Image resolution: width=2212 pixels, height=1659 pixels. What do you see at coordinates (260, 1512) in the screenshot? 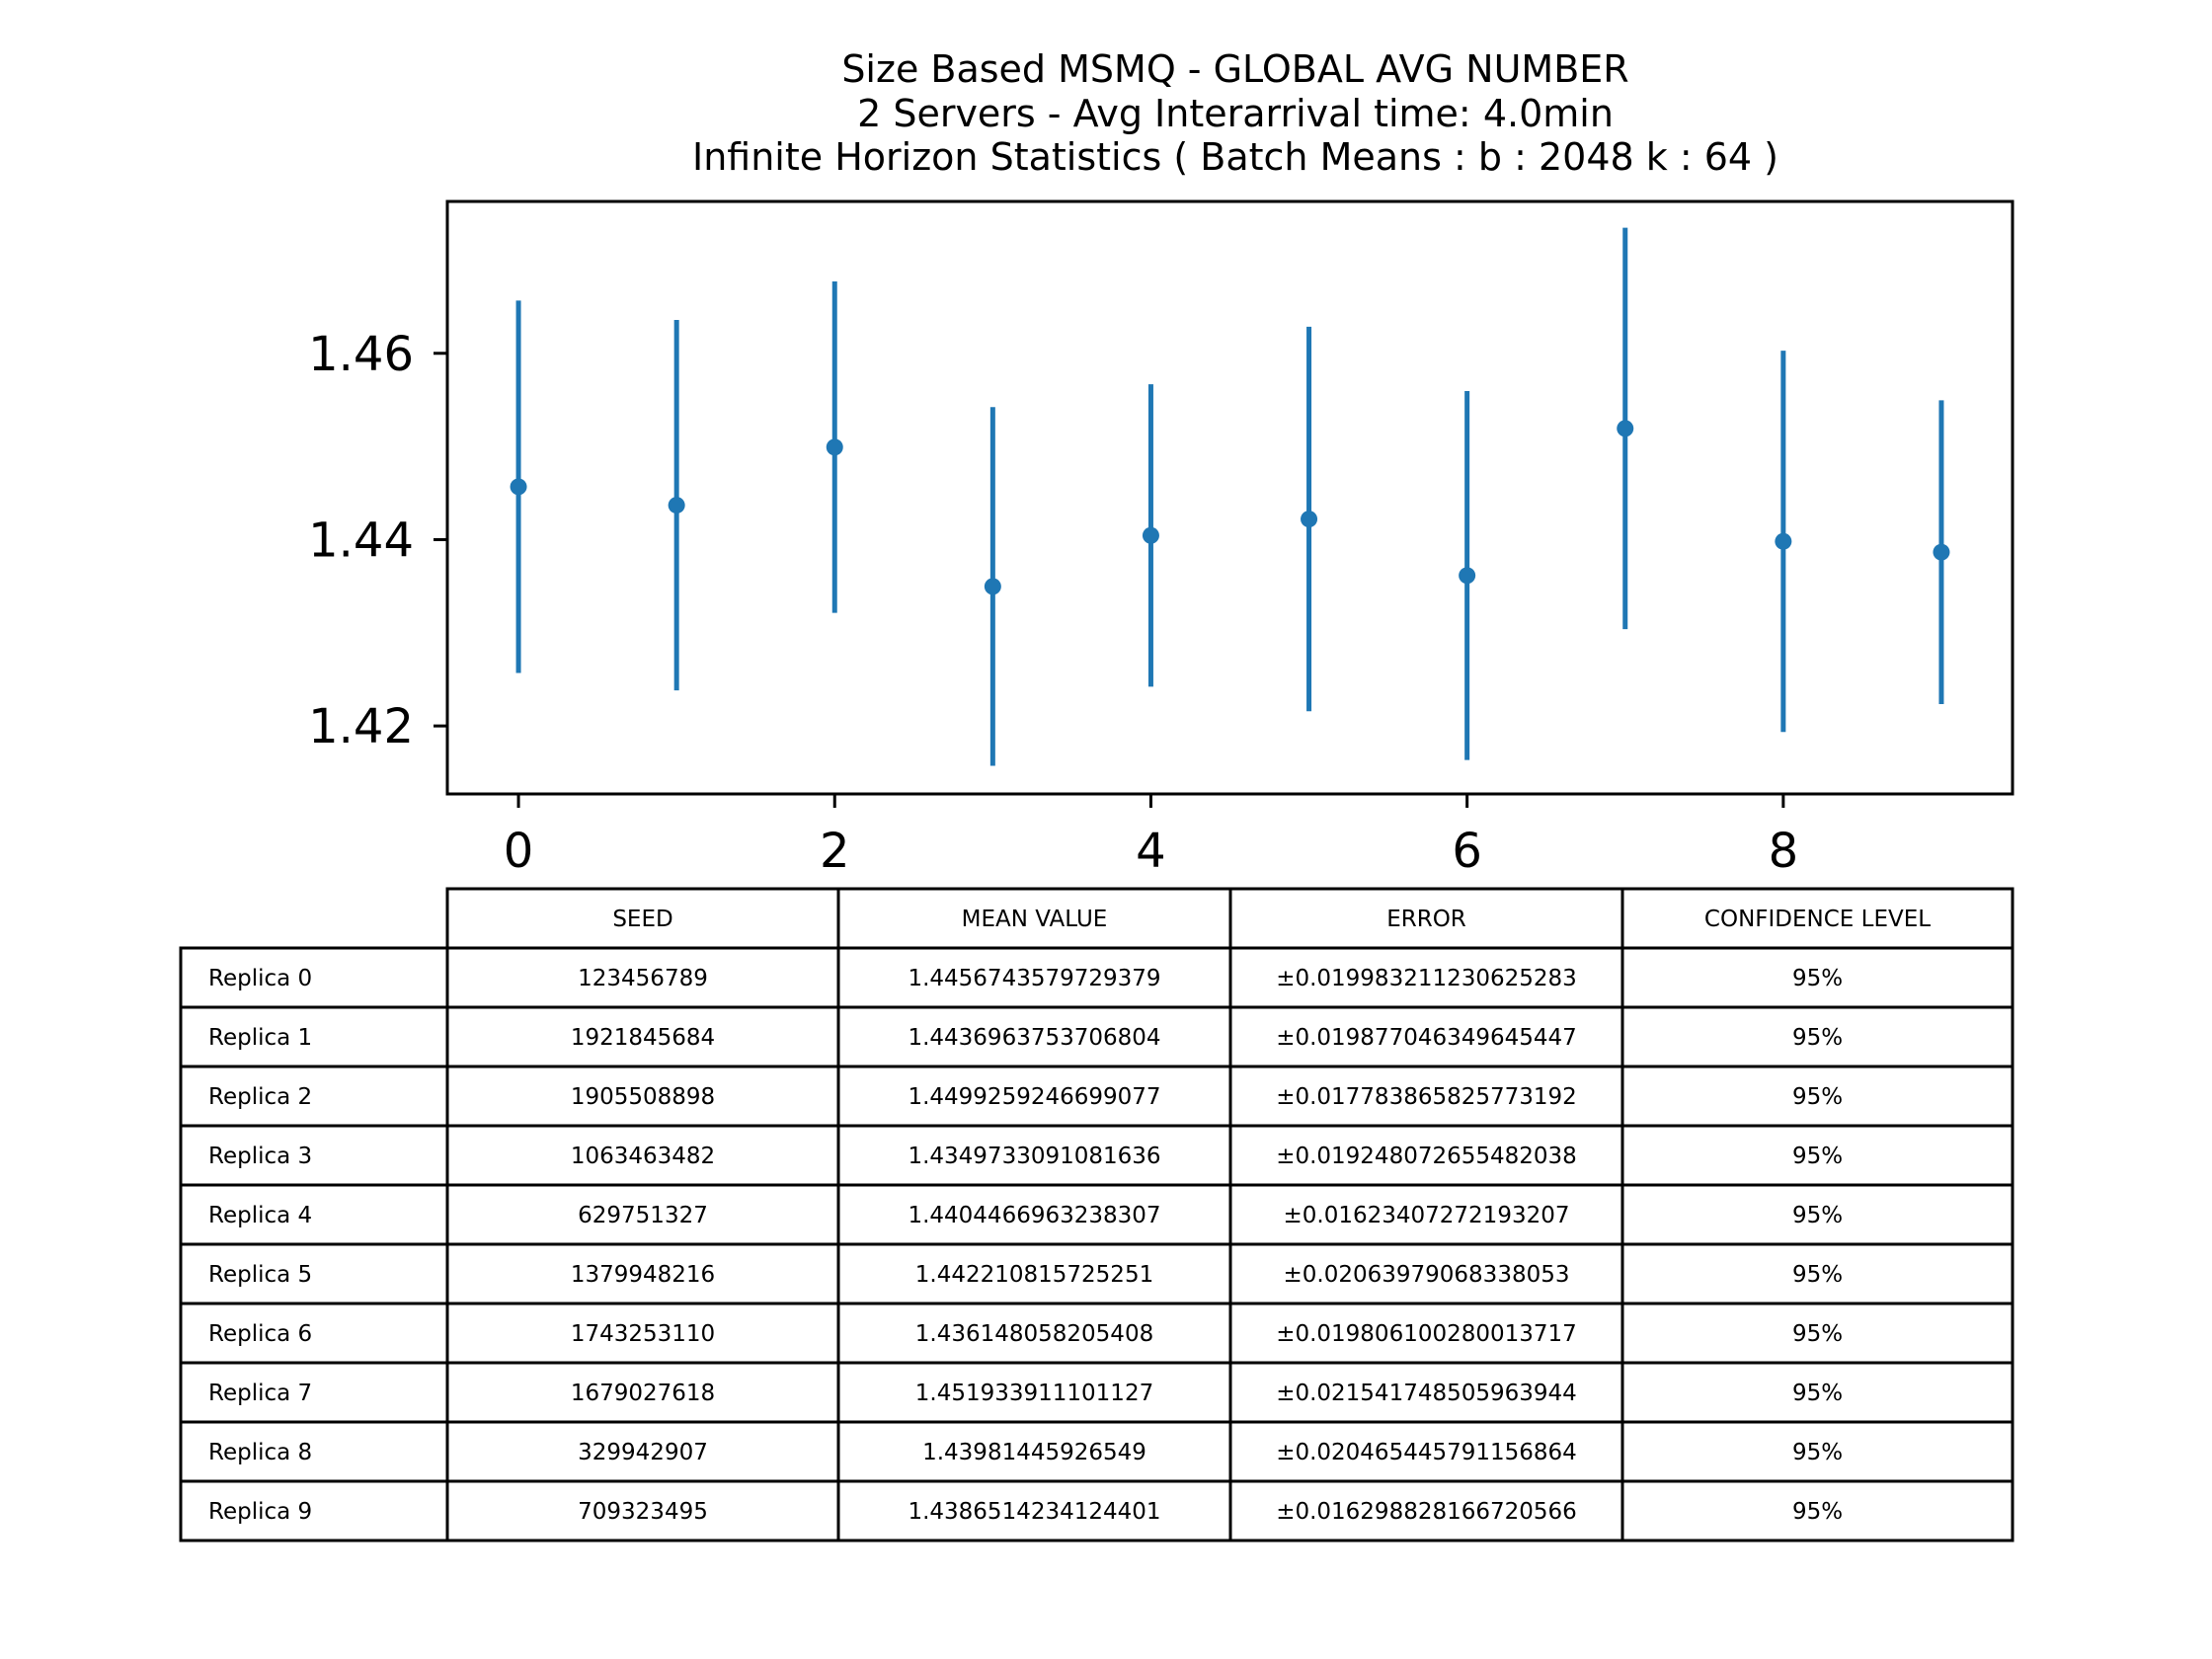
I see `row-label: Replica 9` at bounding box center [260, 1512].